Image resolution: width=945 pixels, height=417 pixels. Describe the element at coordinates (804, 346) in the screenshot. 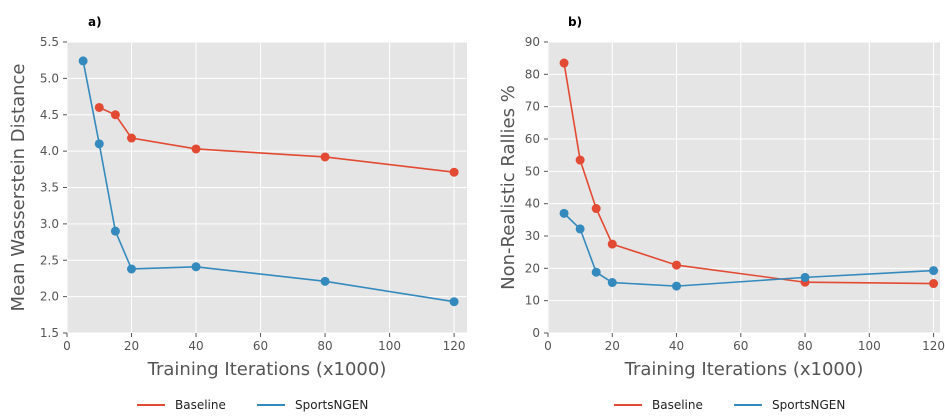

I see `panel-b-x-tick-label: 80` at that location.